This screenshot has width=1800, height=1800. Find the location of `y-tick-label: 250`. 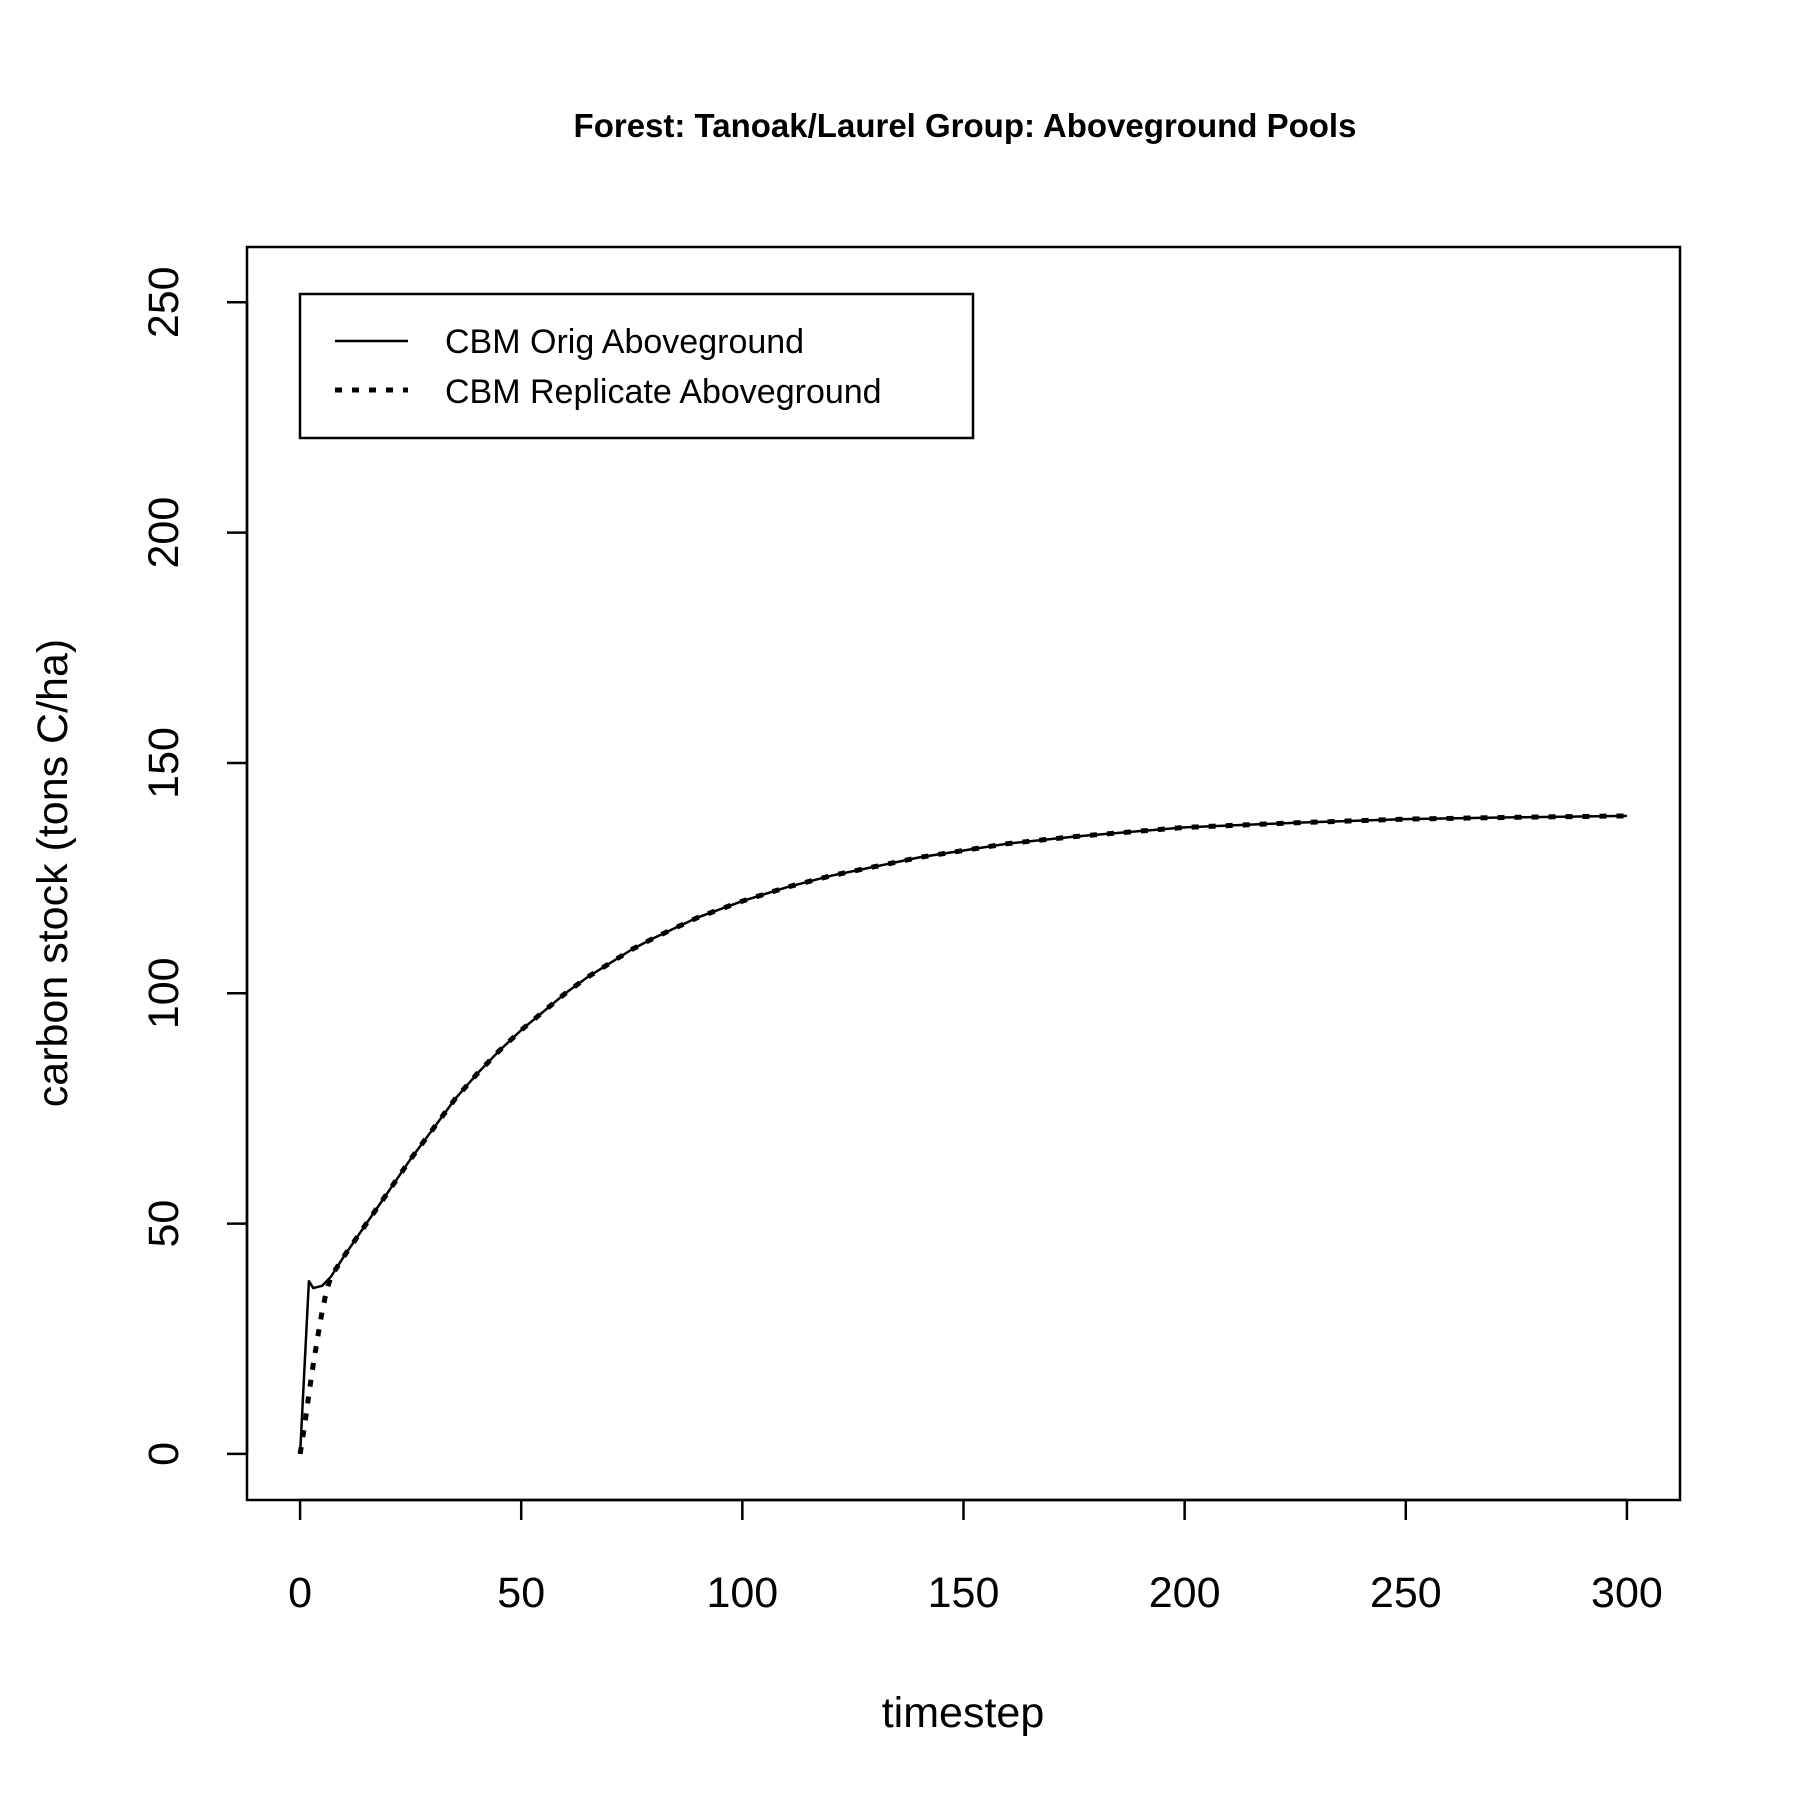

y-tick-label: 250 is located at coordinates (164, 302).